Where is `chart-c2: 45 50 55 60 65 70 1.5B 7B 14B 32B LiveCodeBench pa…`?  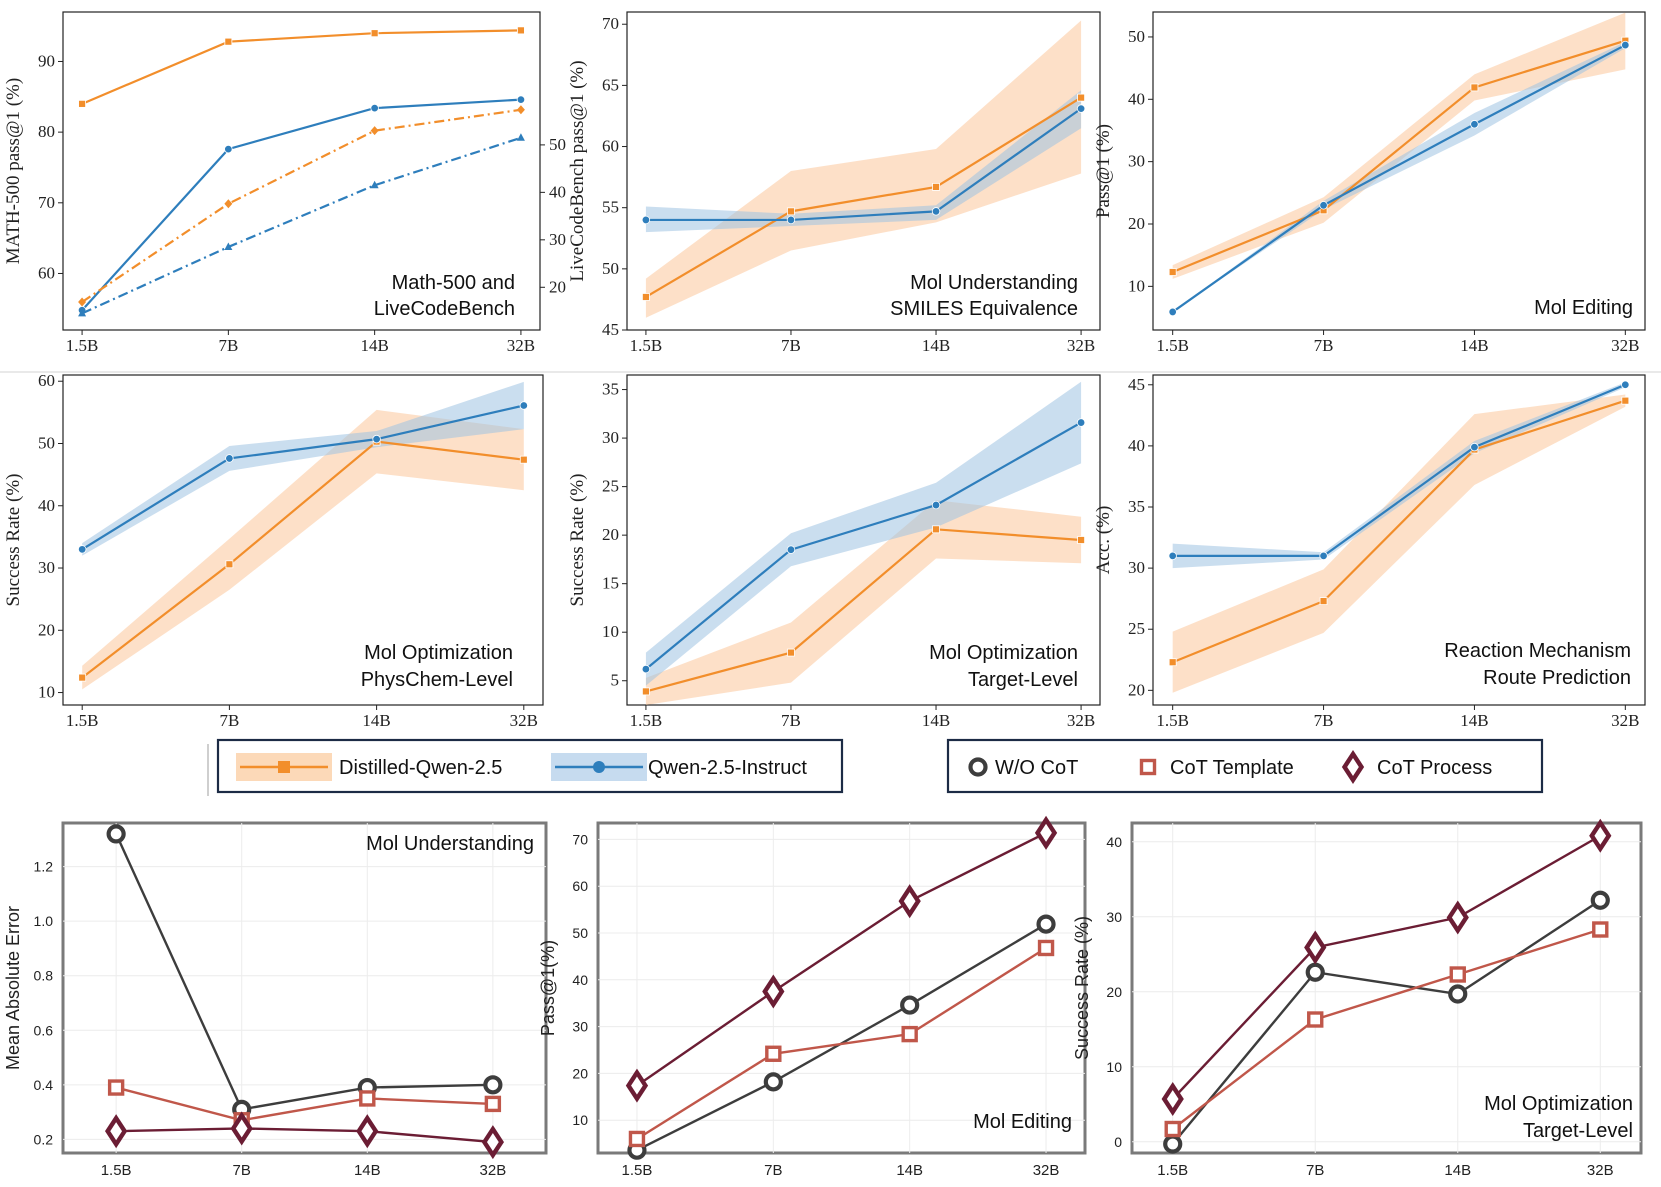
chart-c2: 45 50 55 60 65 70 1.5B 7B 14B 32B LiveCodeBench pa… is located at coordinates (834, 183).